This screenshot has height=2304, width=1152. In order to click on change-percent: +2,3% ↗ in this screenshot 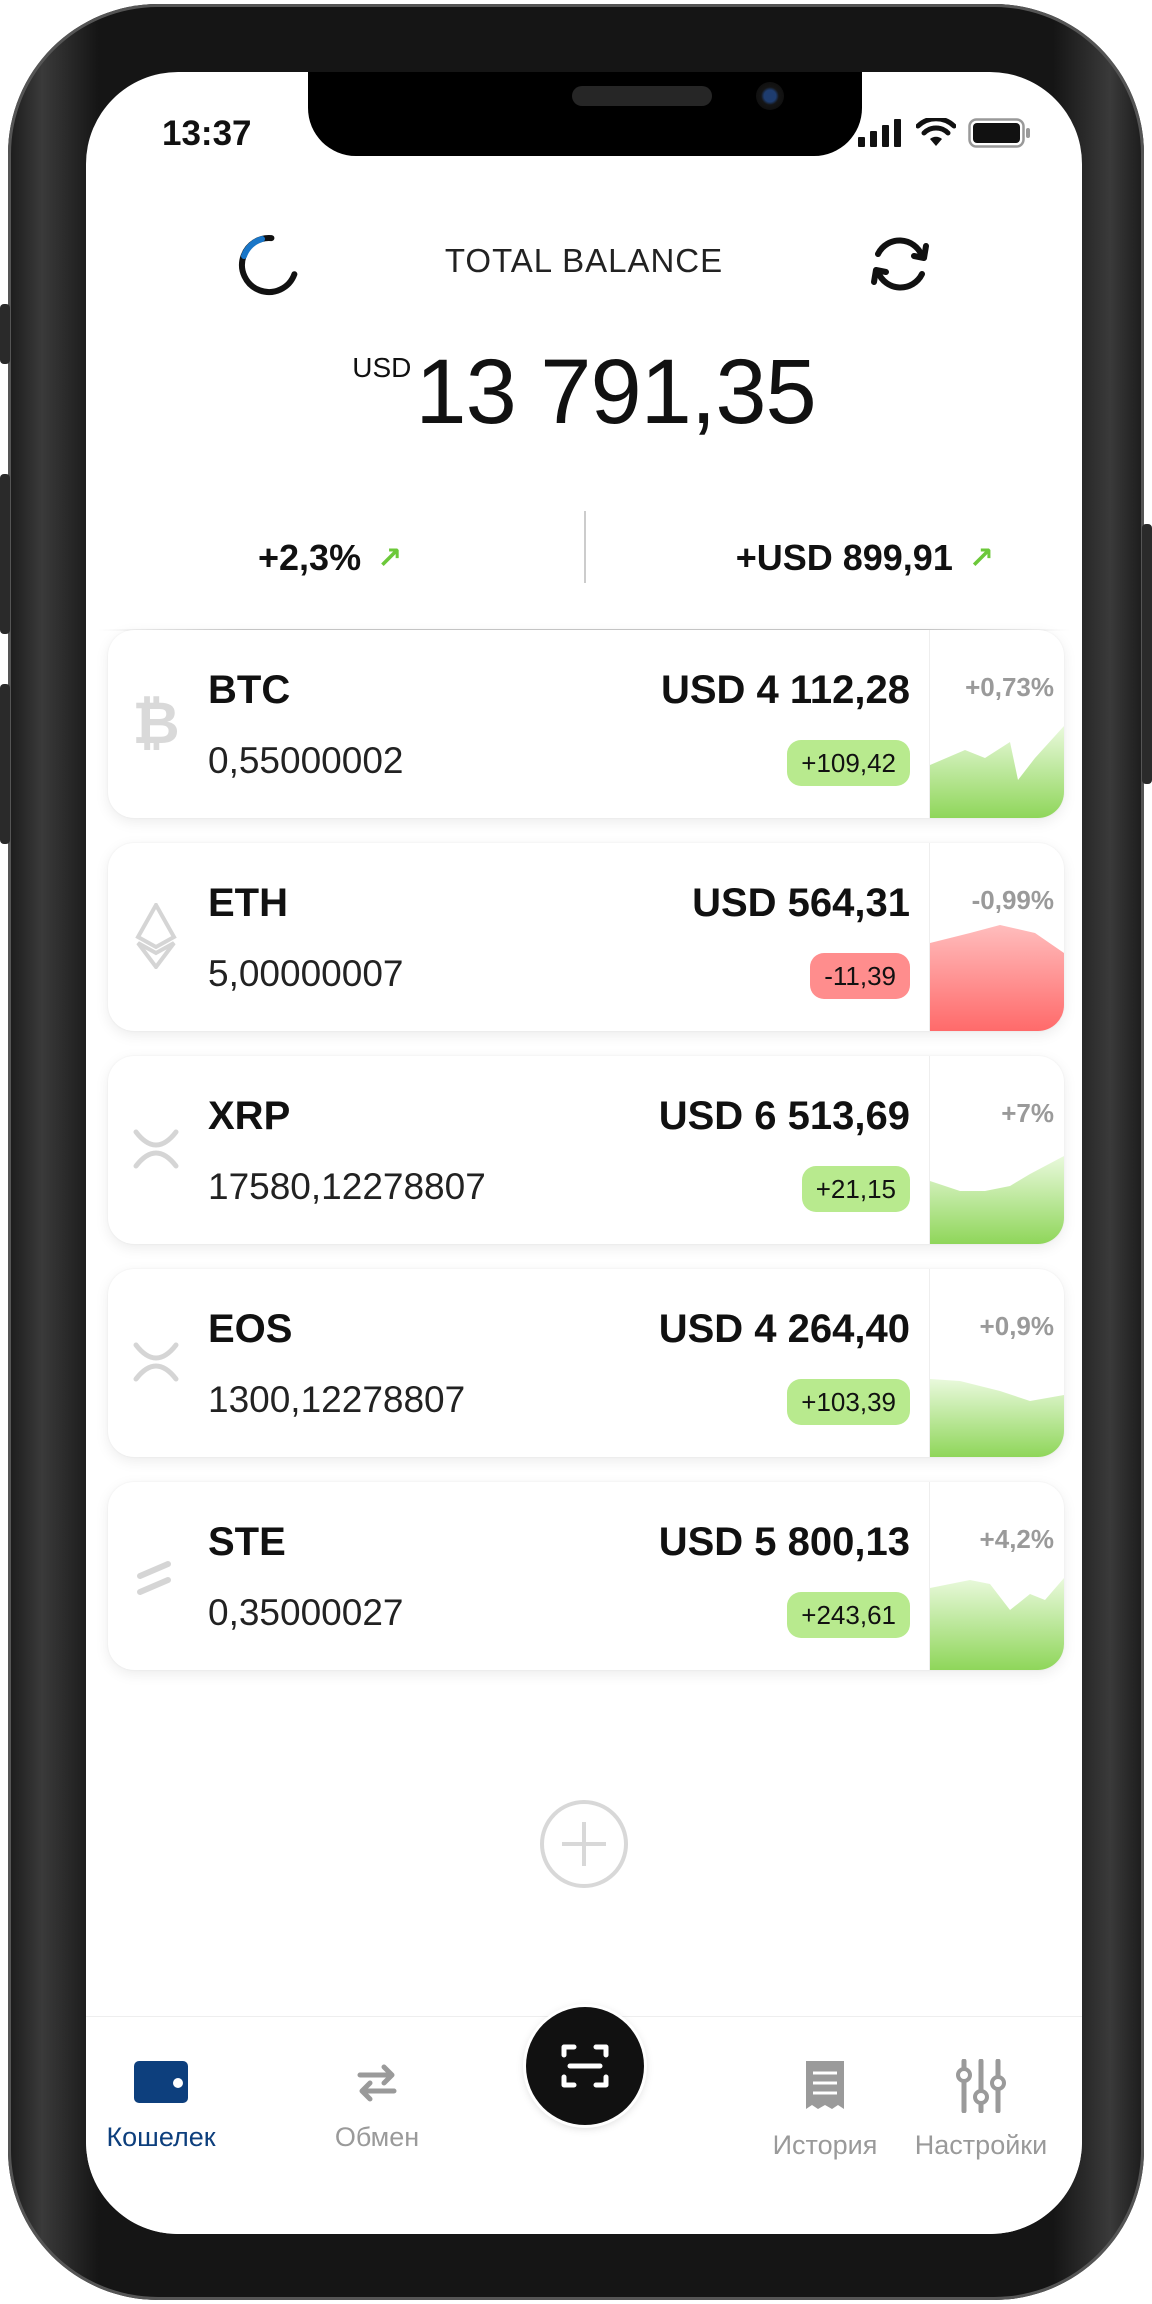, I will do `click(330, 558)`.